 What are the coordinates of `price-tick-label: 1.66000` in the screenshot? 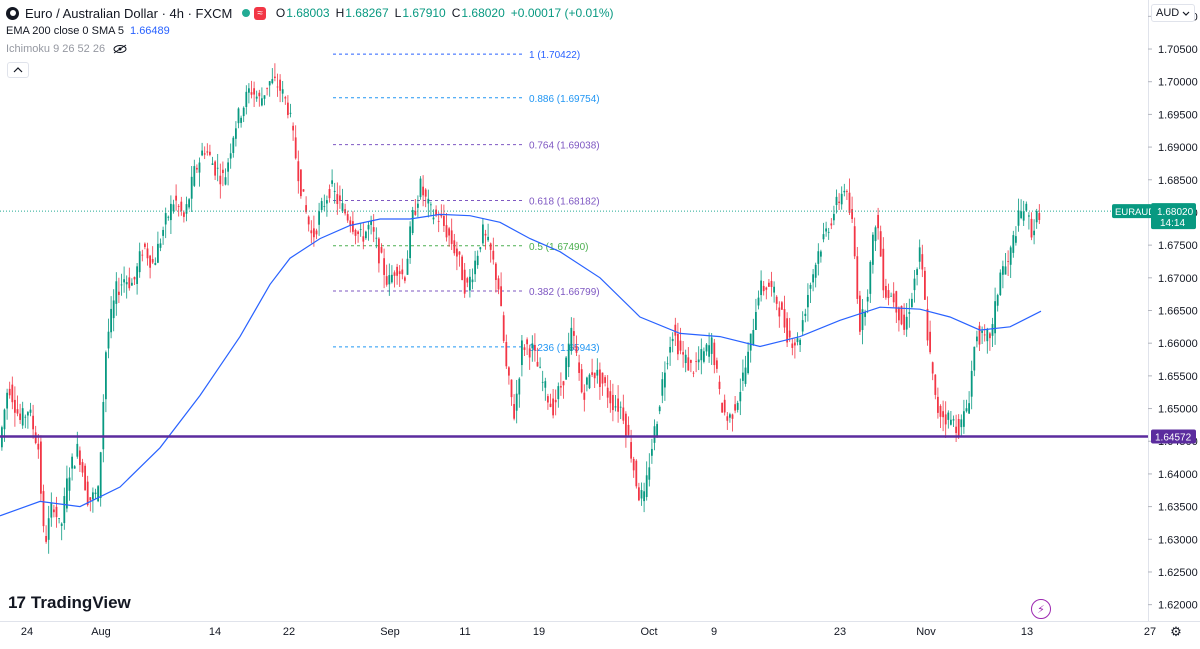 It's located at (1178, 344).